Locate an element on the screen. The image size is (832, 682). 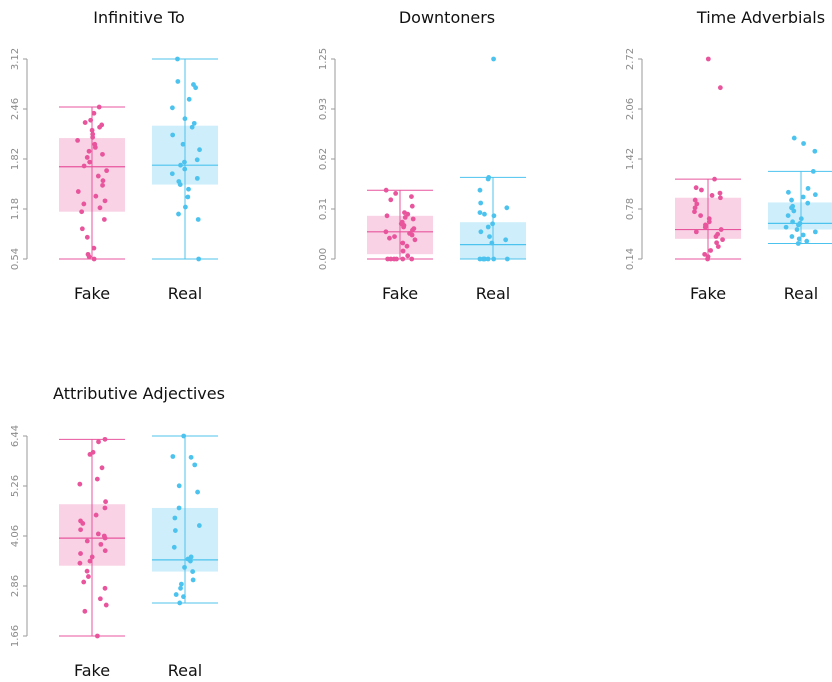
y-tick-label: 0.62 is located at coordinates (323, 159).